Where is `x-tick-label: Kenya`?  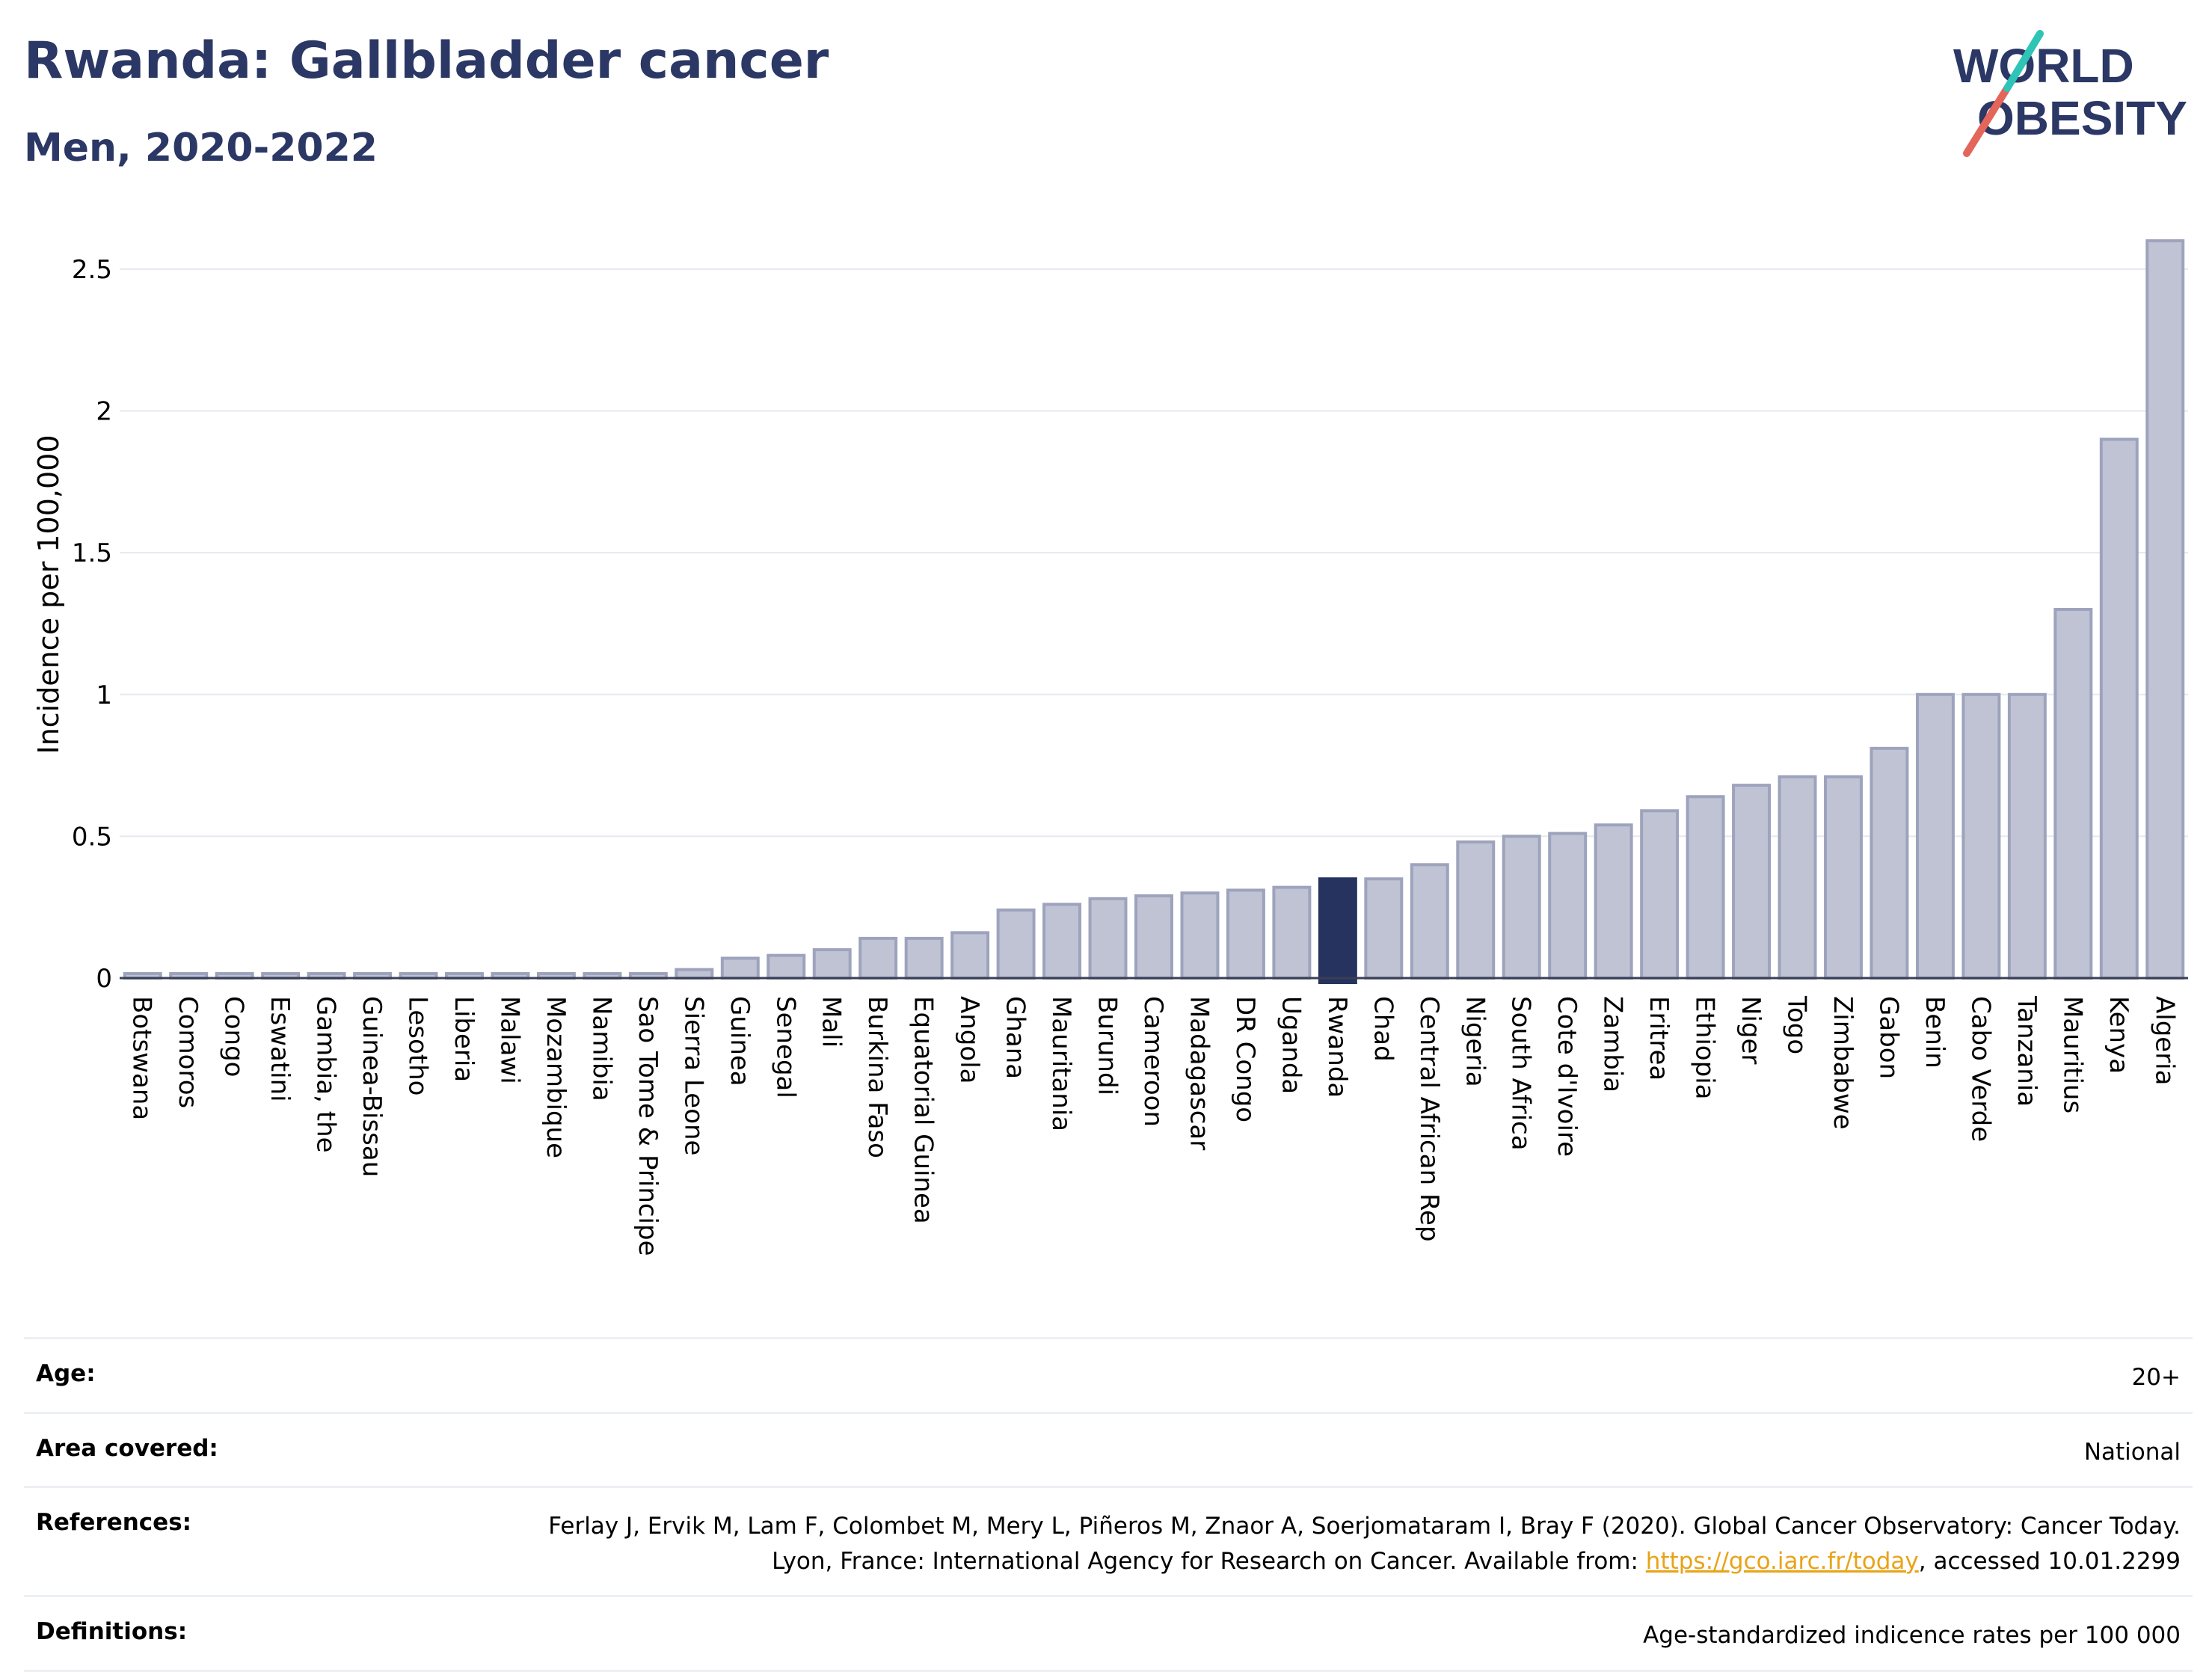
x-tick-label: Kenya is located at coordinates (2118, 1035).